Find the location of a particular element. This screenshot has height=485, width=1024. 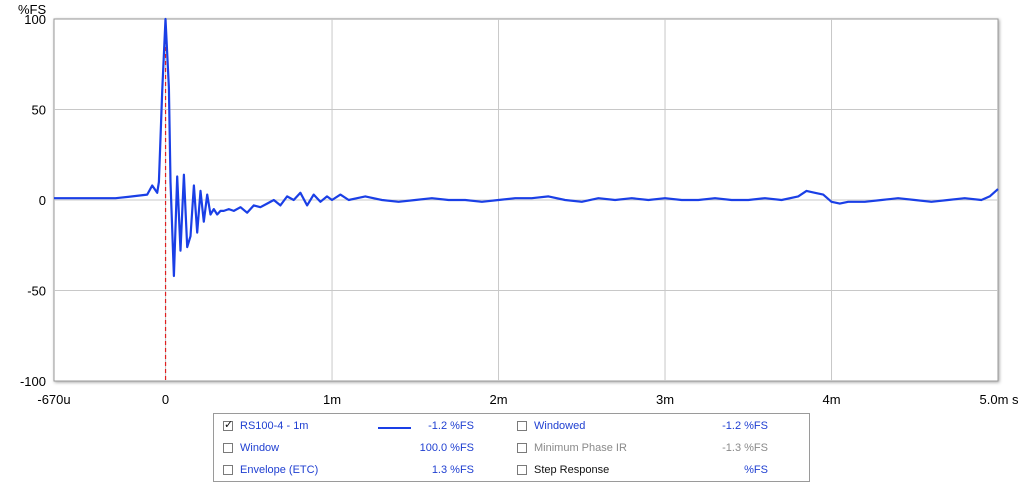

legend-row: Envelope (ETC) 1.3 %FS Step Response %FS is located at coordinates (511, 473).